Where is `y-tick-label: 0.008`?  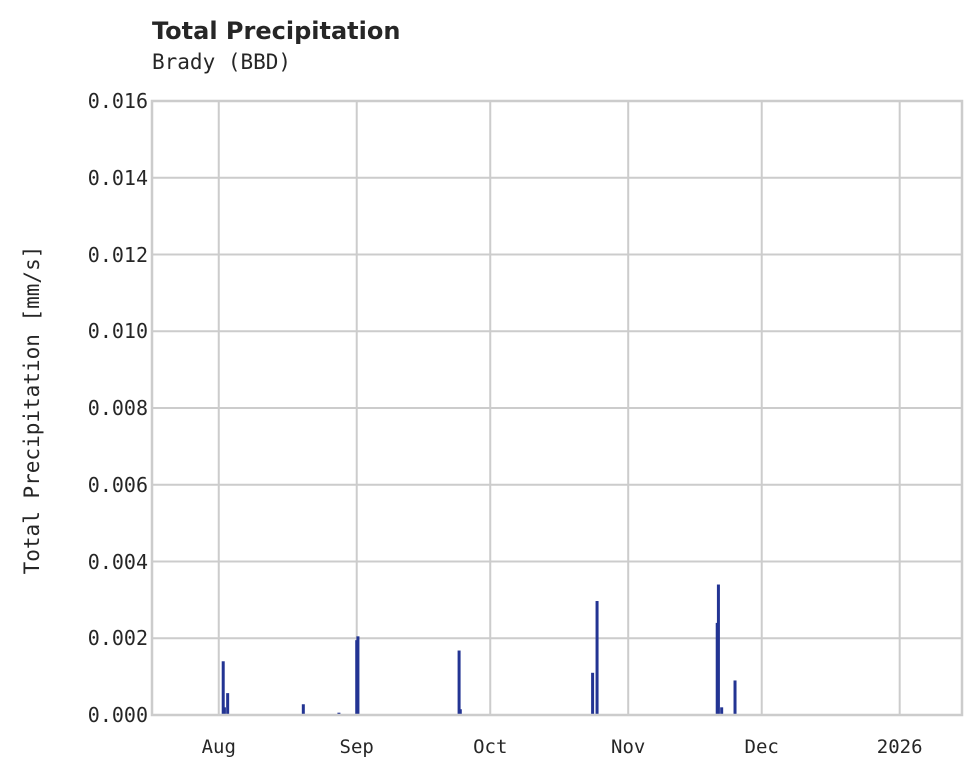 y-tick-label: 0.008 is located at coordinates (117, 408).